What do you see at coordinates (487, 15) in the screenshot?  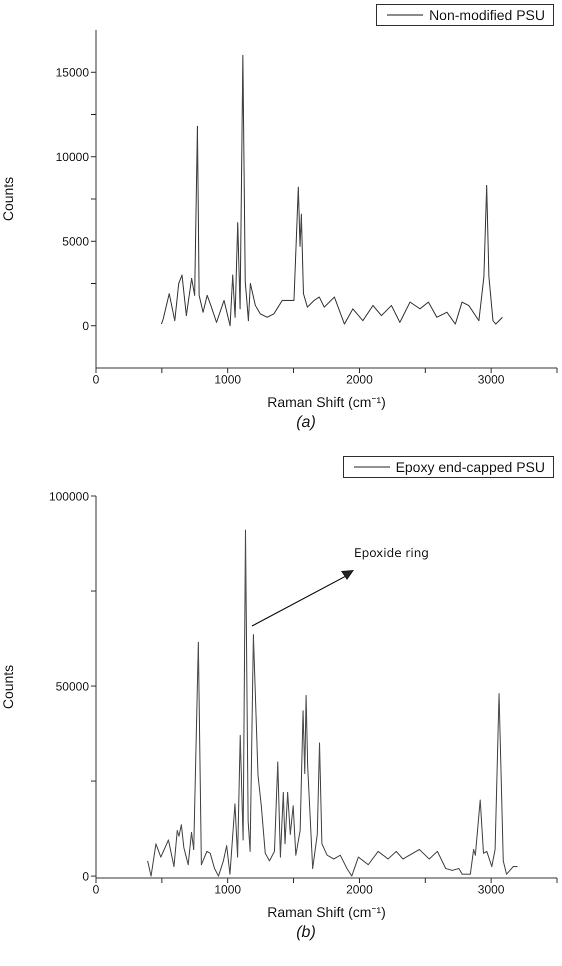 I see `legend-label: Non-modified PSU` at bounding box center [487, 15].